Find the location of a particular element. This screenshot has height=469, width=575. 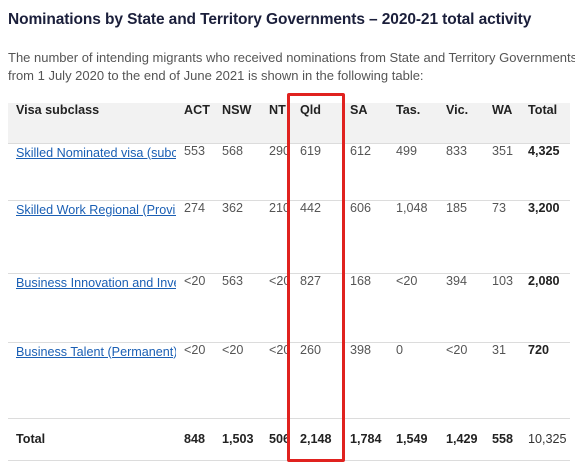

cell-nsw: 563 is located at coordinates (237, 308).